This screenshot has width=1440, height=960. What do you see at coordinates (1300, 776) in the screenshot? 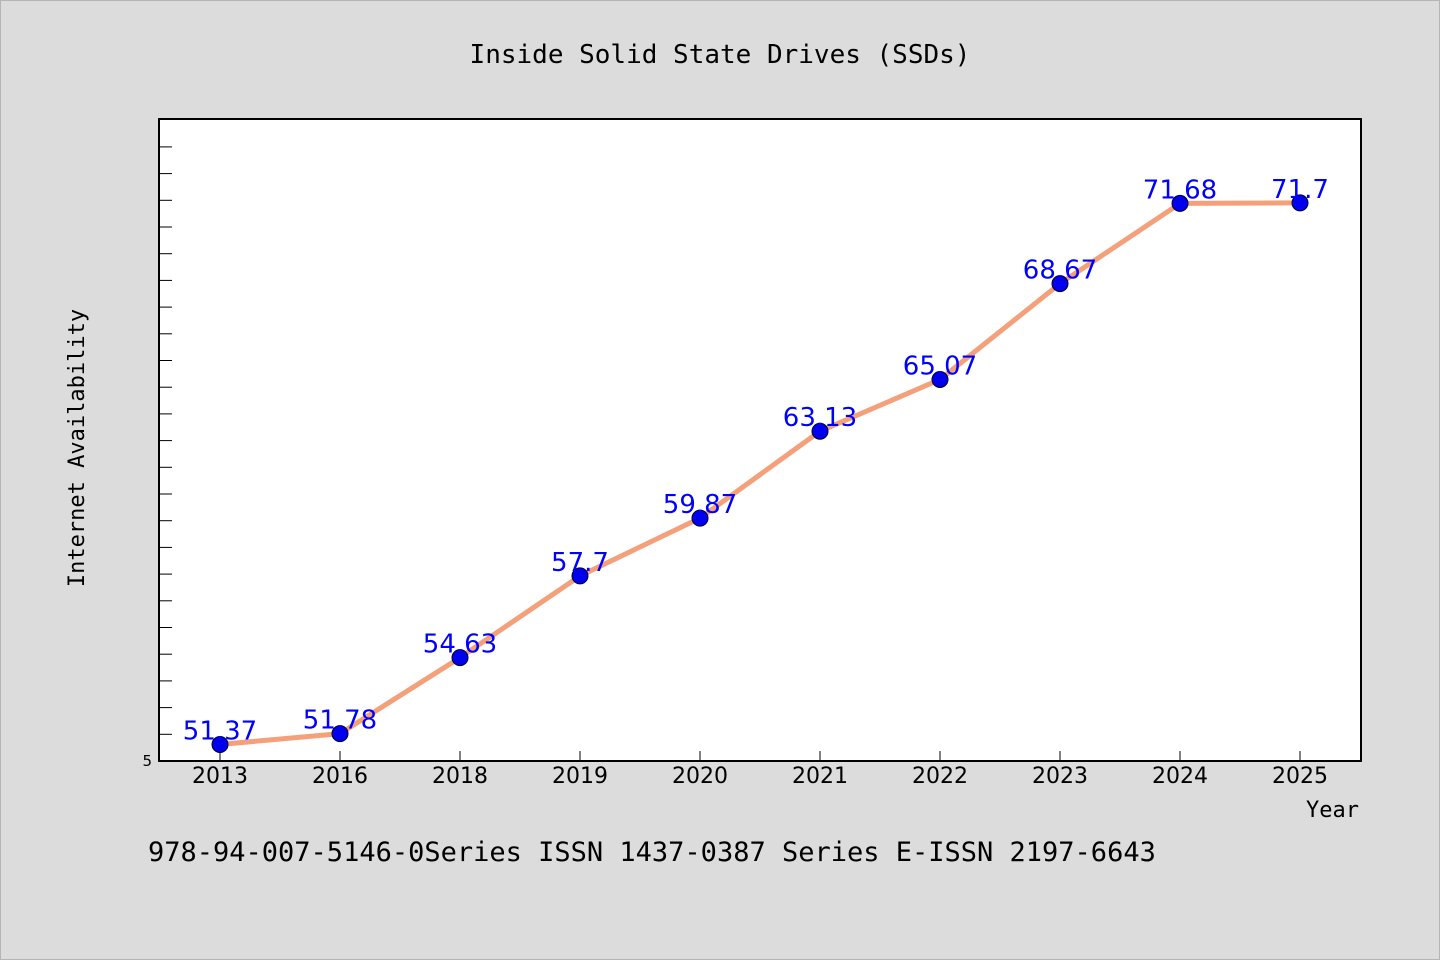
I see `x-tick-label: 2025` at bounding box center [1300, 776].